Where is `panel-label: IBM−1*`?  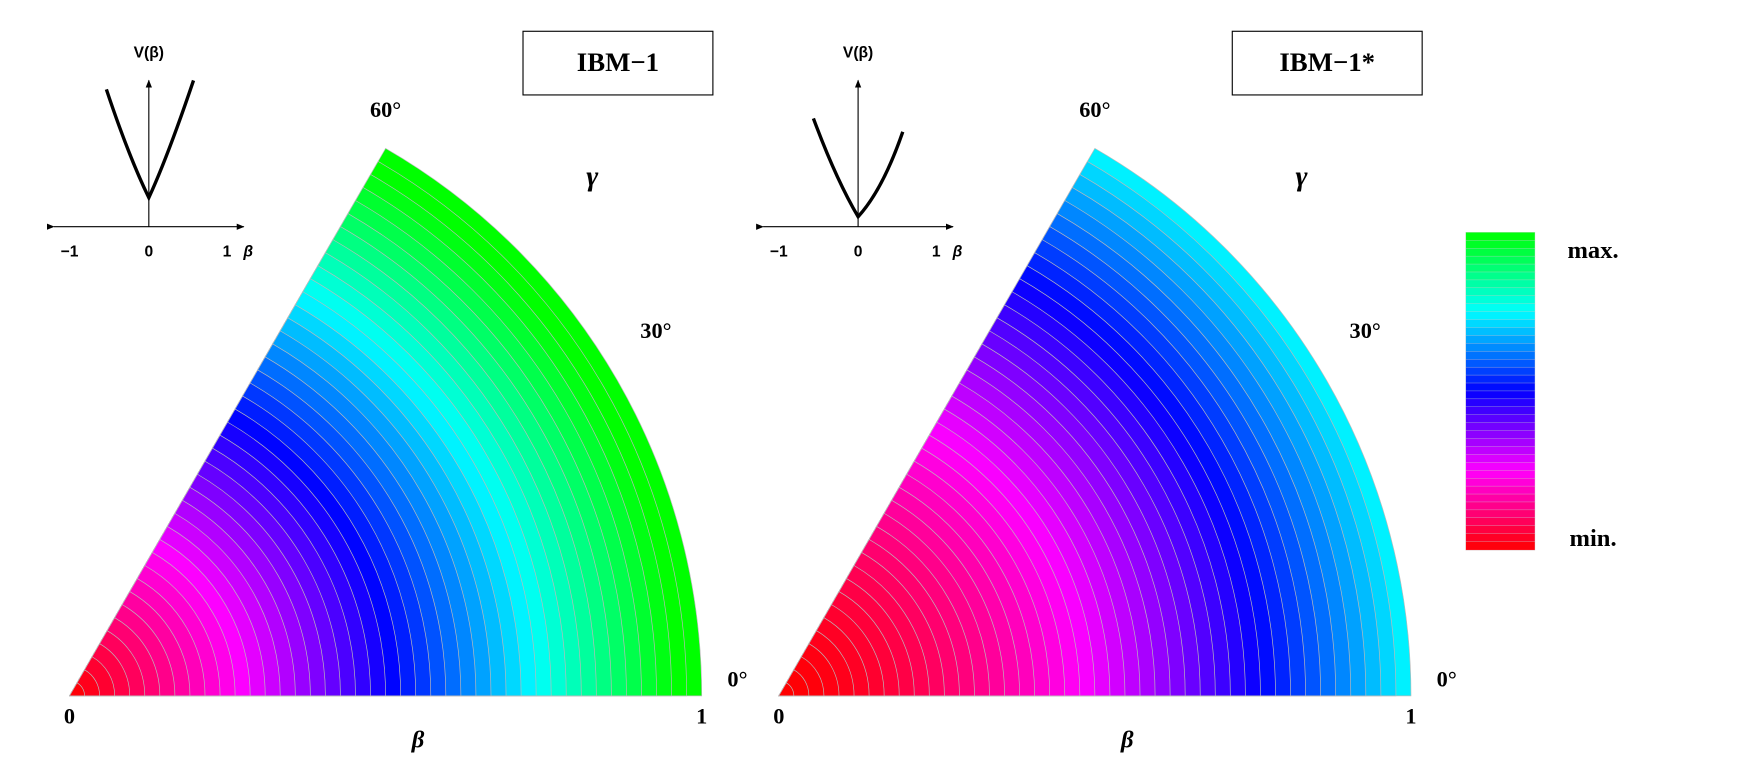 panel-label: IBM−1* is located at coordinates (1327, 62).